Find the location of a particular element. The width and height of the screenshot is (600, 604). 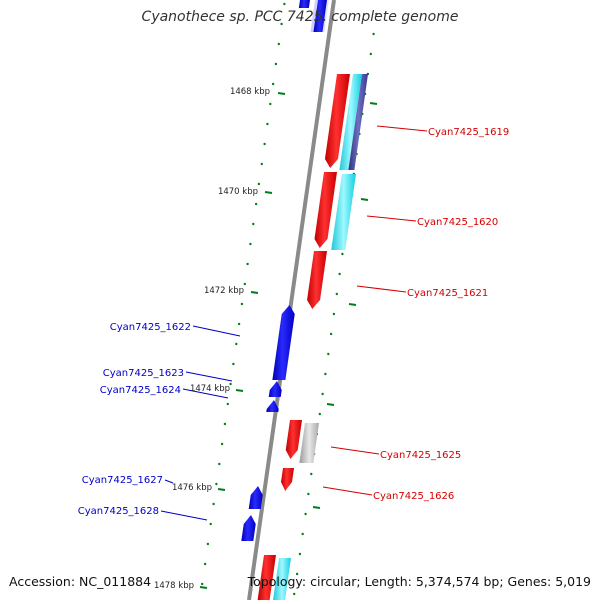

gene-label: Cyan7425_1628 is located at coordinates (118, 511).